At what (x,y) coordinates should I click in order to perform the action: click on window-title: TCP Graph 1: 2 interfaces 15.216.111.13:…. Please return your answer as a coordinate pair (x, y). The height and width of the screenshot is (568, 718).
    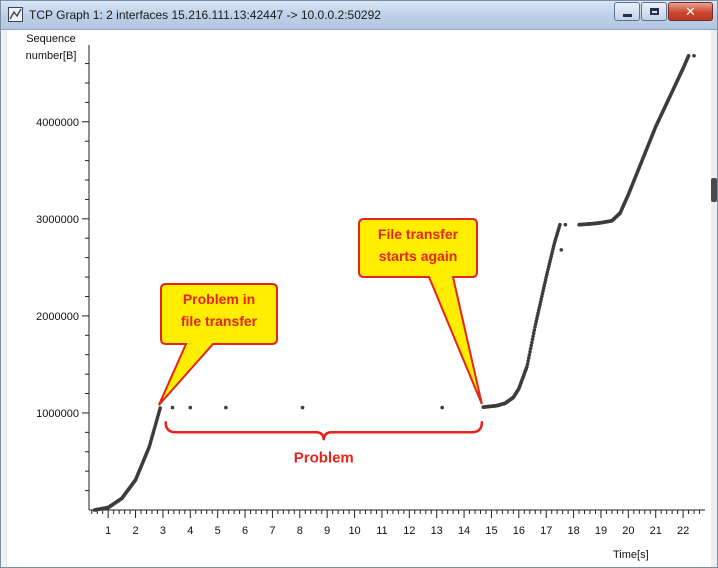
    Looking at the image, I should click on (205, 15).